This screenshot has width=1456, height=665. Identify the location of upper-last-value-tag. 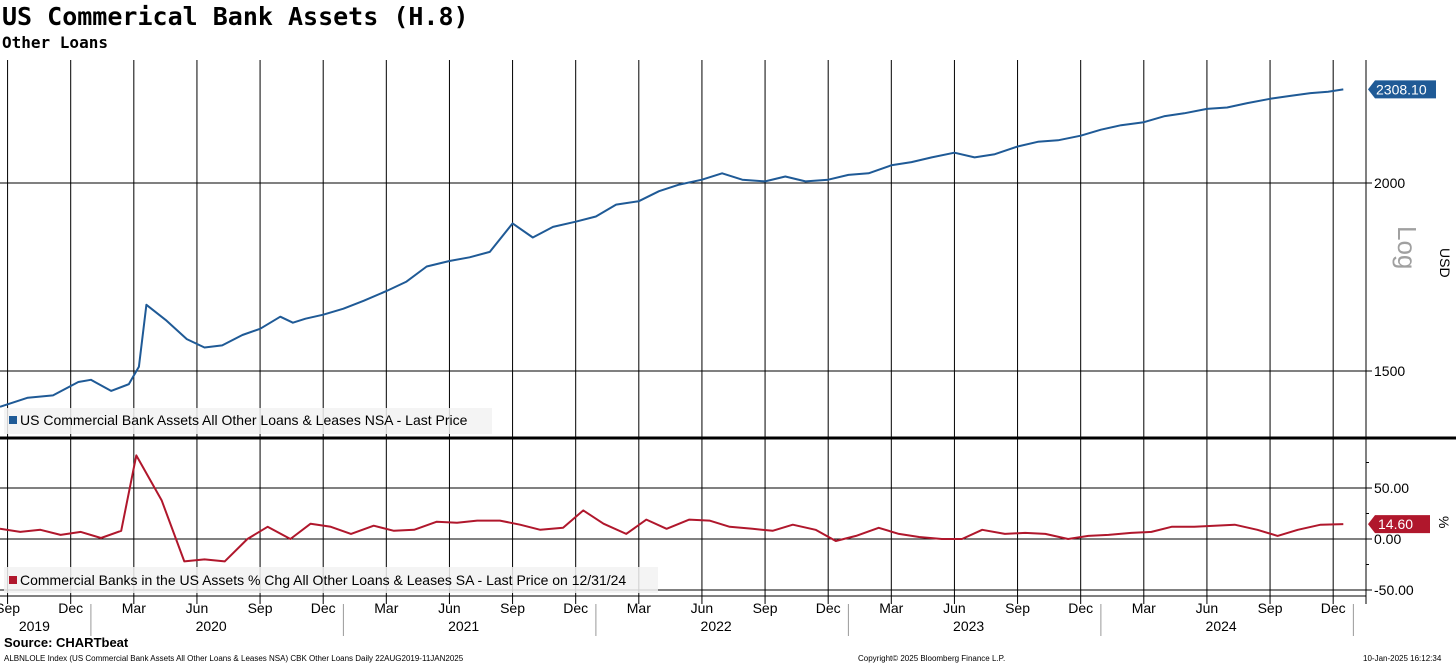
(1402, 89).